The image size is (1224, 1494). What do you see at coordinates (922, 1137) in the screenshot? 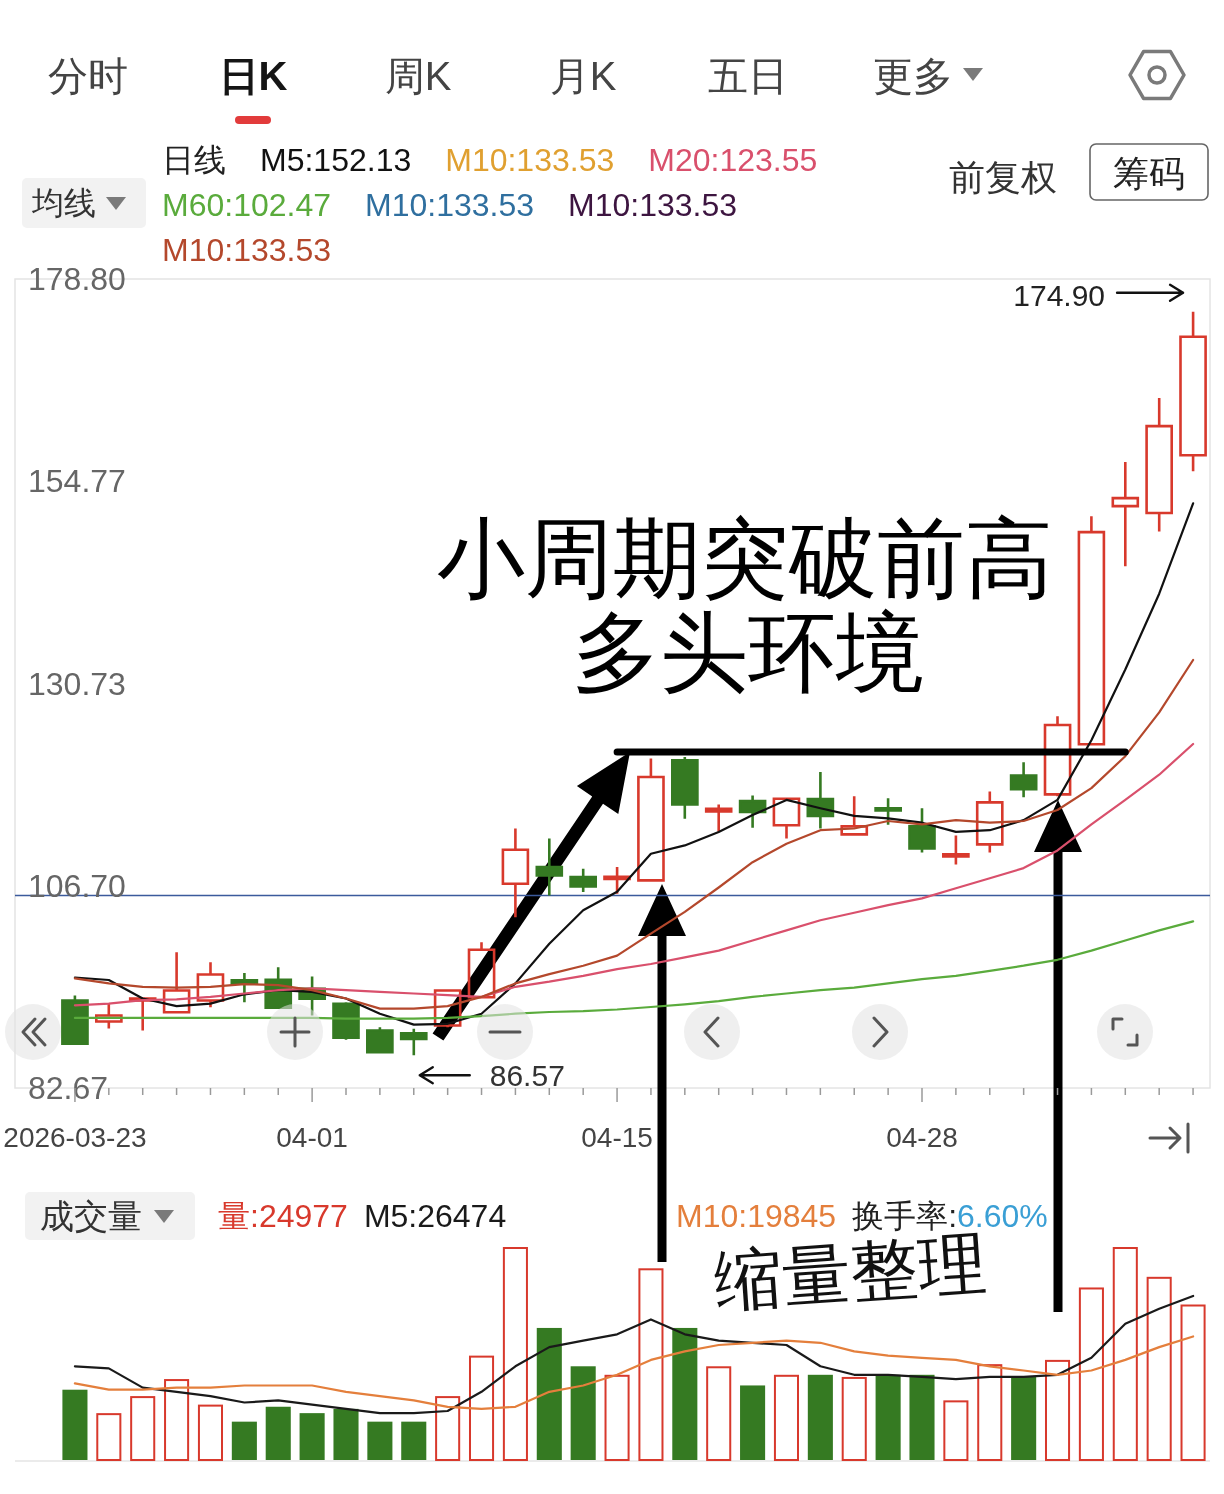
I see `x-tick-label: 04-28` at bounding box center [922, 1137].